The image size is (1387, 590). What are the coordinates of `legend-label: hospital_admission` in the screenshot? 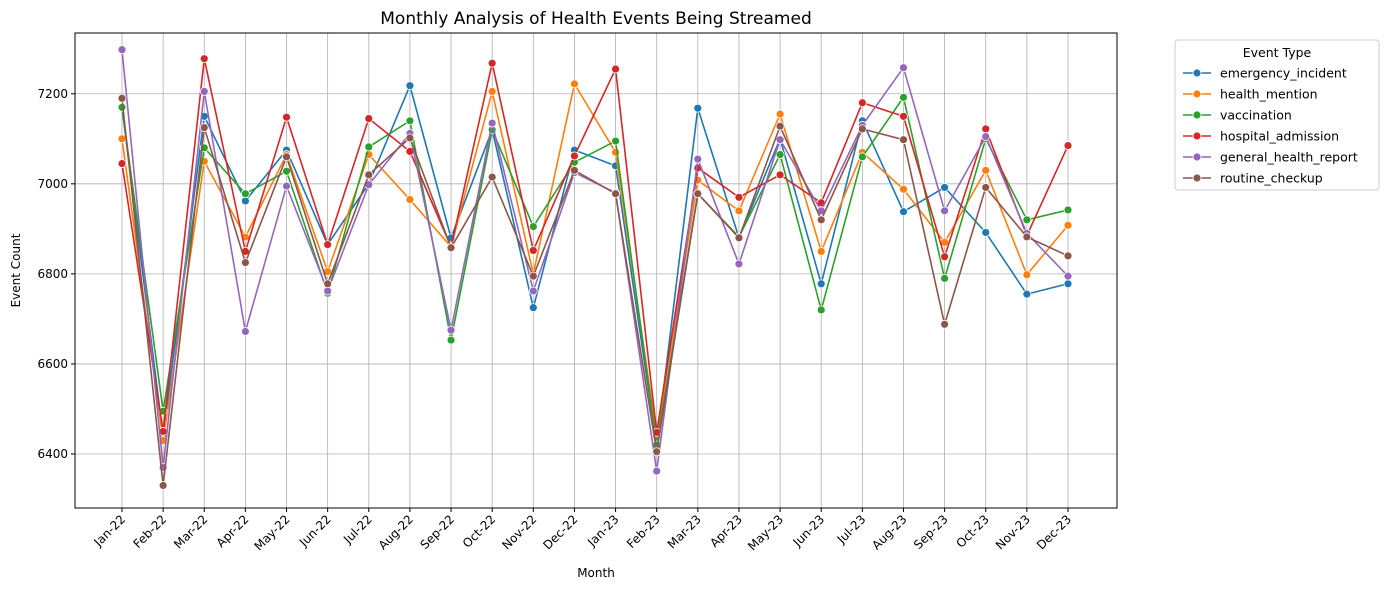 It's located at (1279, 136).